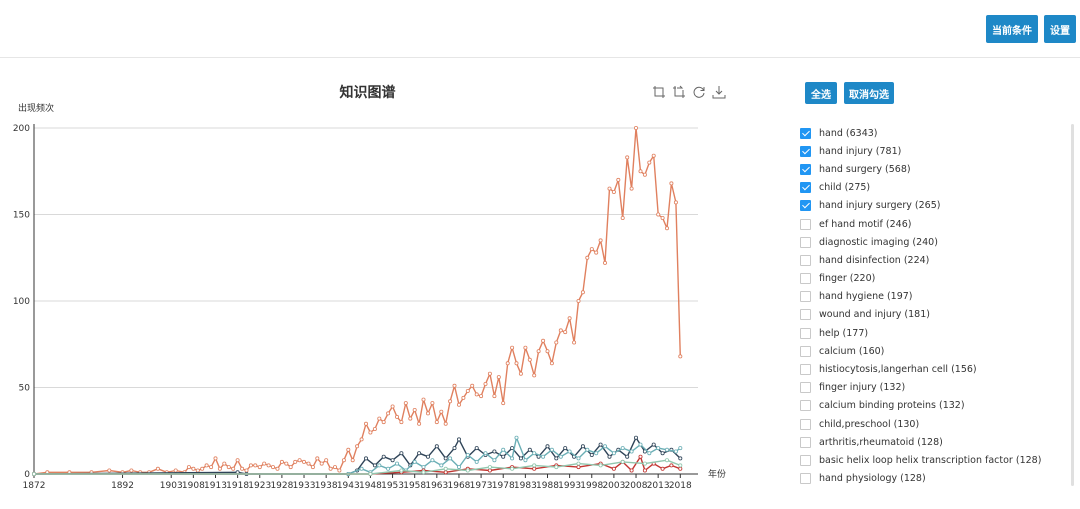 The width and height of the screenshot is (1080, 509). I want to click on x-tick-label: 2013, so click(658, 486).